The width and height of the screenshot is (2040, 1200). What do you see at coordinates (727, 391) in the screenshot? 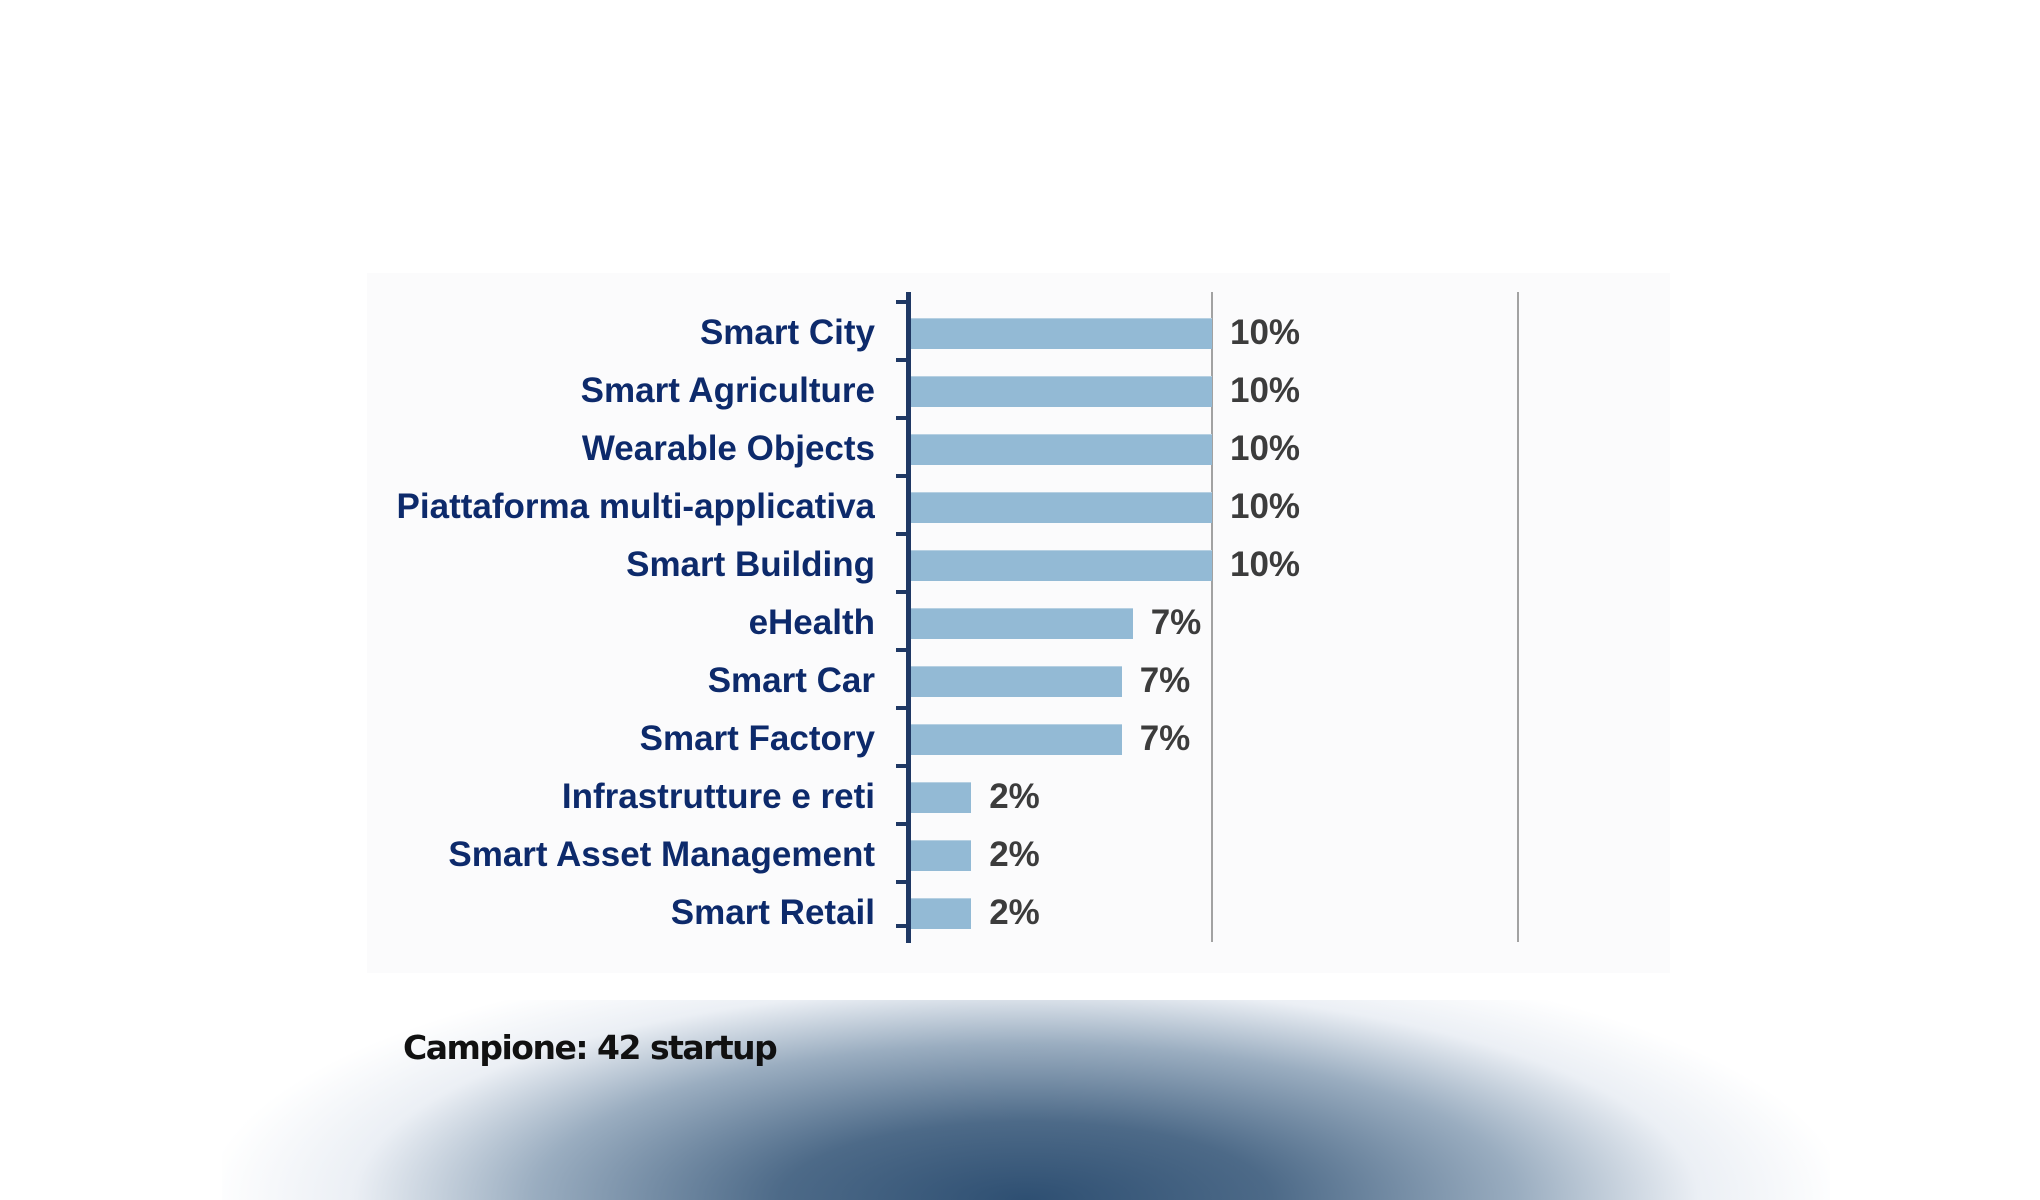
I see `category-label: Smart Agriculture` at bounding box center [727, 391].